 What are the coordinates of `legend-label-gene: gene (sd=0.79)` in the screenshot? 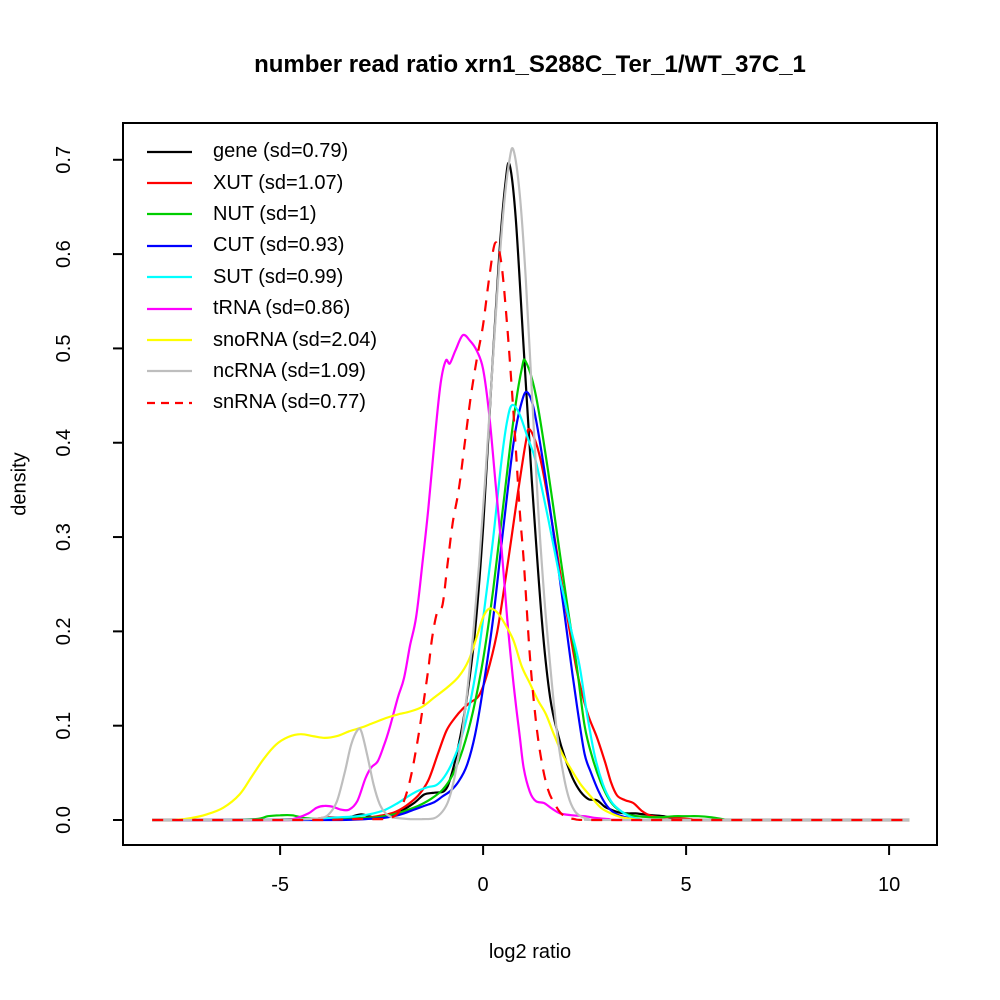 It's located at (281, 151).